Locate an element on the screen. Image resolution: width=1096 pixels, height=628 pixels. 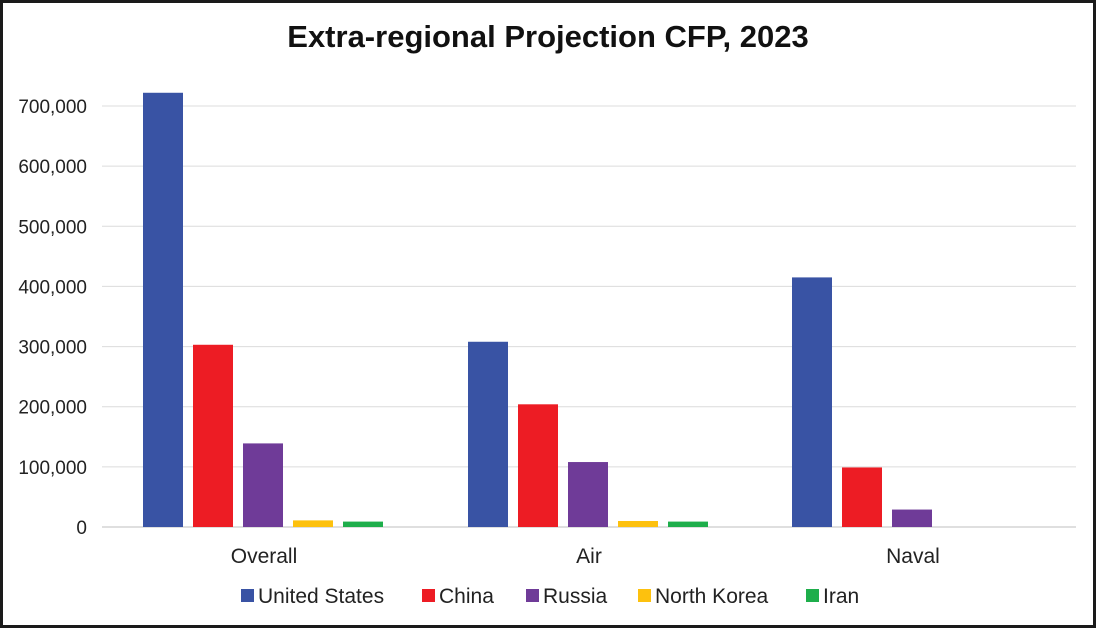
bar-iran-overall is located at coordinates (363, 524).